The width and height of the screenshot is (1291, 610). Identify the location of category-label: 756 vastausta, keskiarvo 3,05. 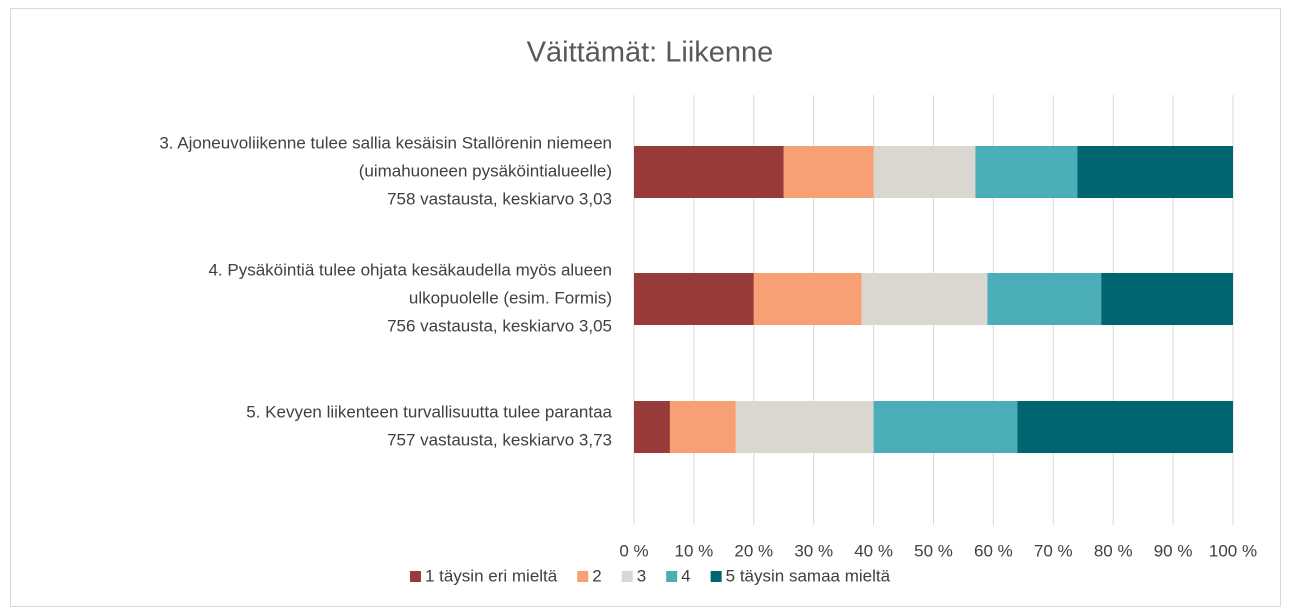
(499, 325).